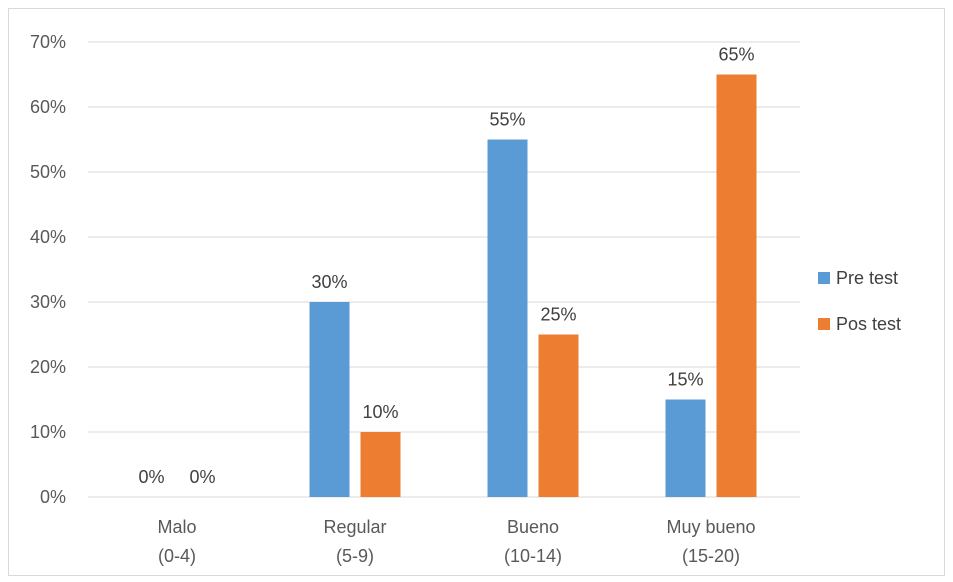 The width and height of the screenshot is (953, 582). Describe the element at coordinates (711, 556) in the screenshot. I see `x-tick-label-range: (15-20)` at that location.